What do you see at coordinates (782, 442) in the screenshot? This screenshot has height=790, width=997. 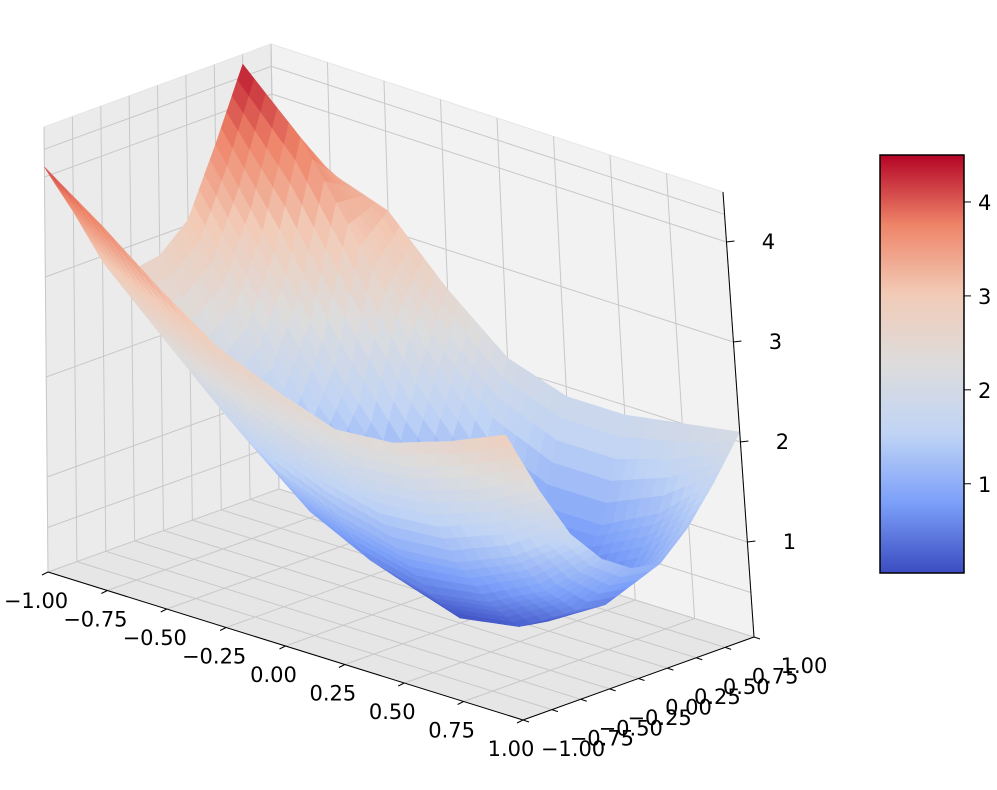 I see `z-tick-label: 2` at bounding box center [782, 442].